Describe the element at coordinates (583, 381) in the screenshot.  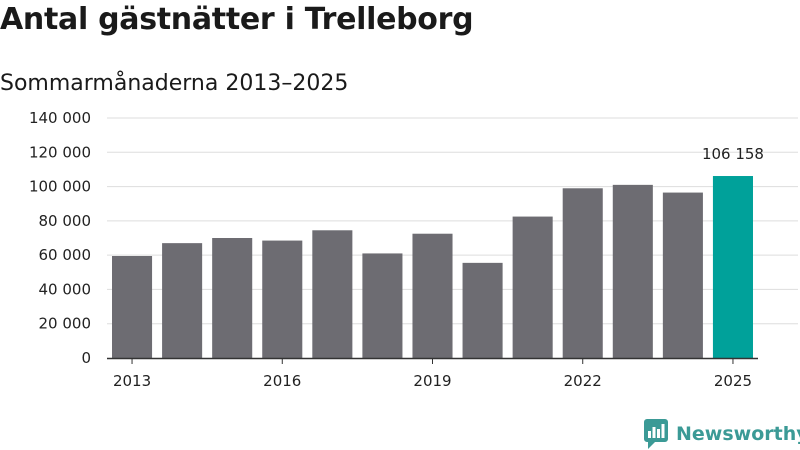
I see `x-tick-label: 2022` at that location.